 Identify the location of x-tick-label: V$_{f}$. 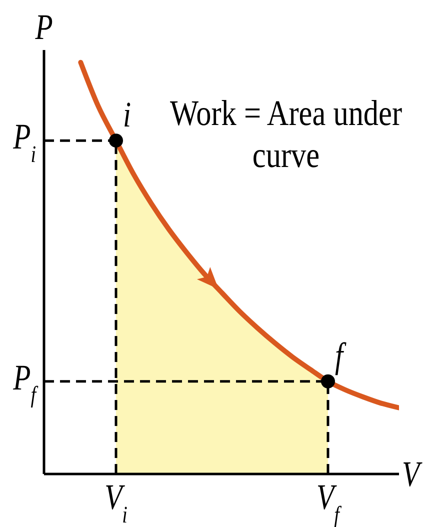
(329, 502).